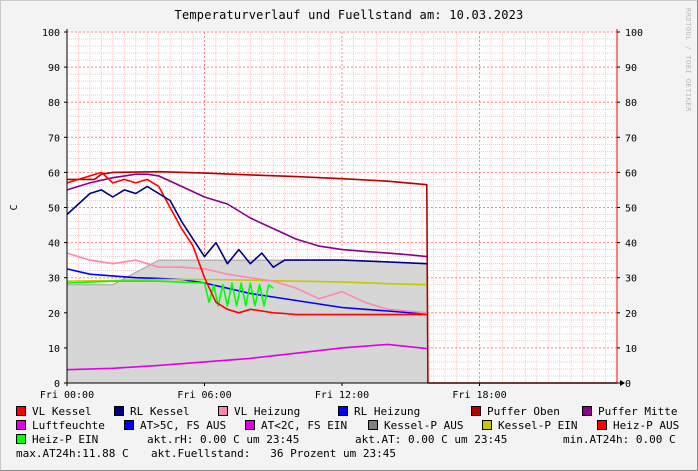 The image size is (698, 471). What do you see at coordinates (523, 411) in the screenshot?
I see `legend-label: Puffer Oben` at bounding box center [523, 411].